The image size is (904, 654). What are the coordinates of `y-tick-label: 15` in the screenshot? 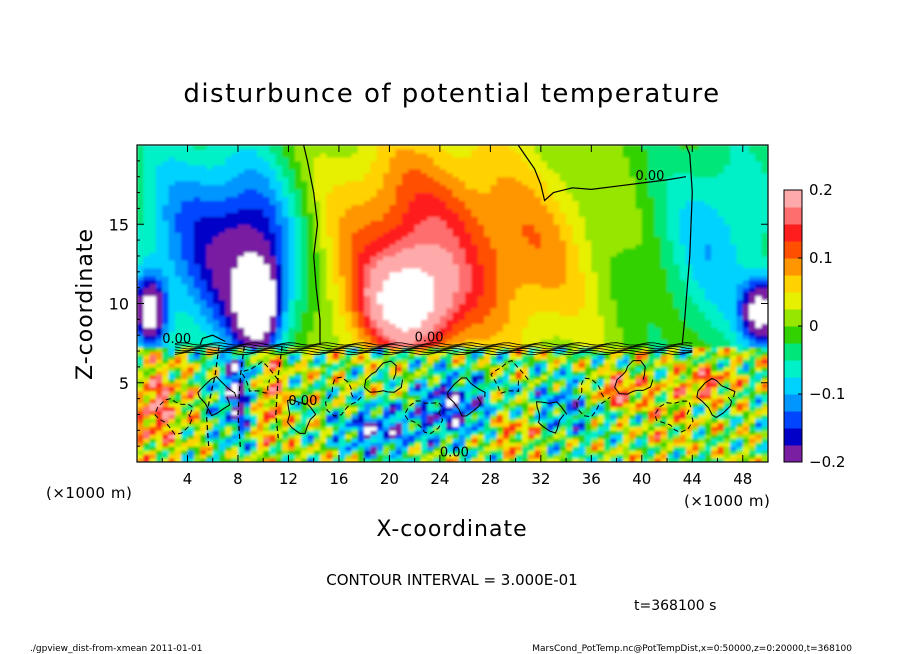 It's located at (119, 224).